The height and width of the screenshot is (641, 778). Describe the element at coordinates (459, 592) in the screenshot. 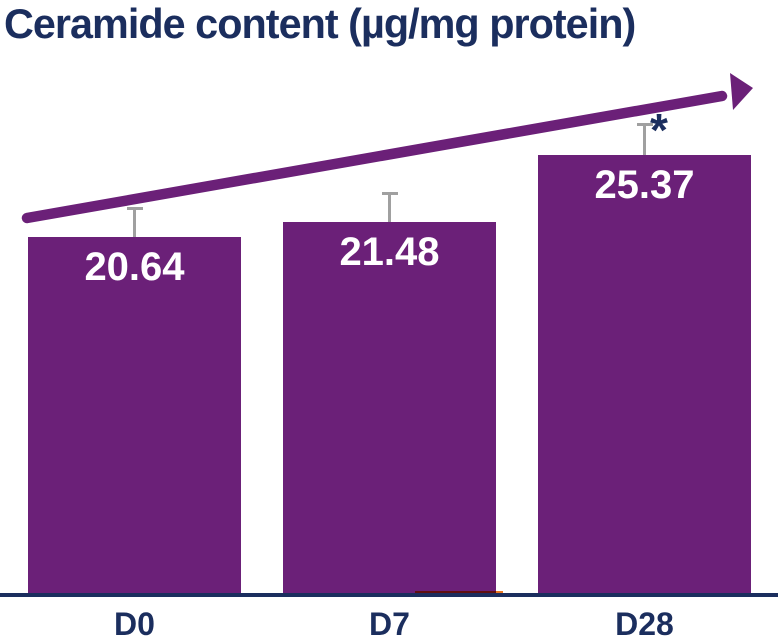

I see `orange-accent-line` at that location.